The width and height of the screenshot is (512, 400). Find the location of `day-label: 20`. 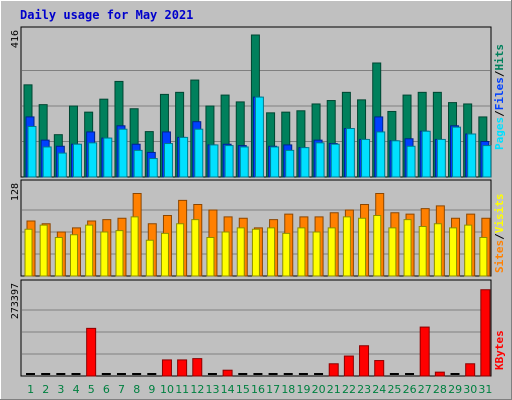

day-label: 20 is located at coordinates (319, 389).